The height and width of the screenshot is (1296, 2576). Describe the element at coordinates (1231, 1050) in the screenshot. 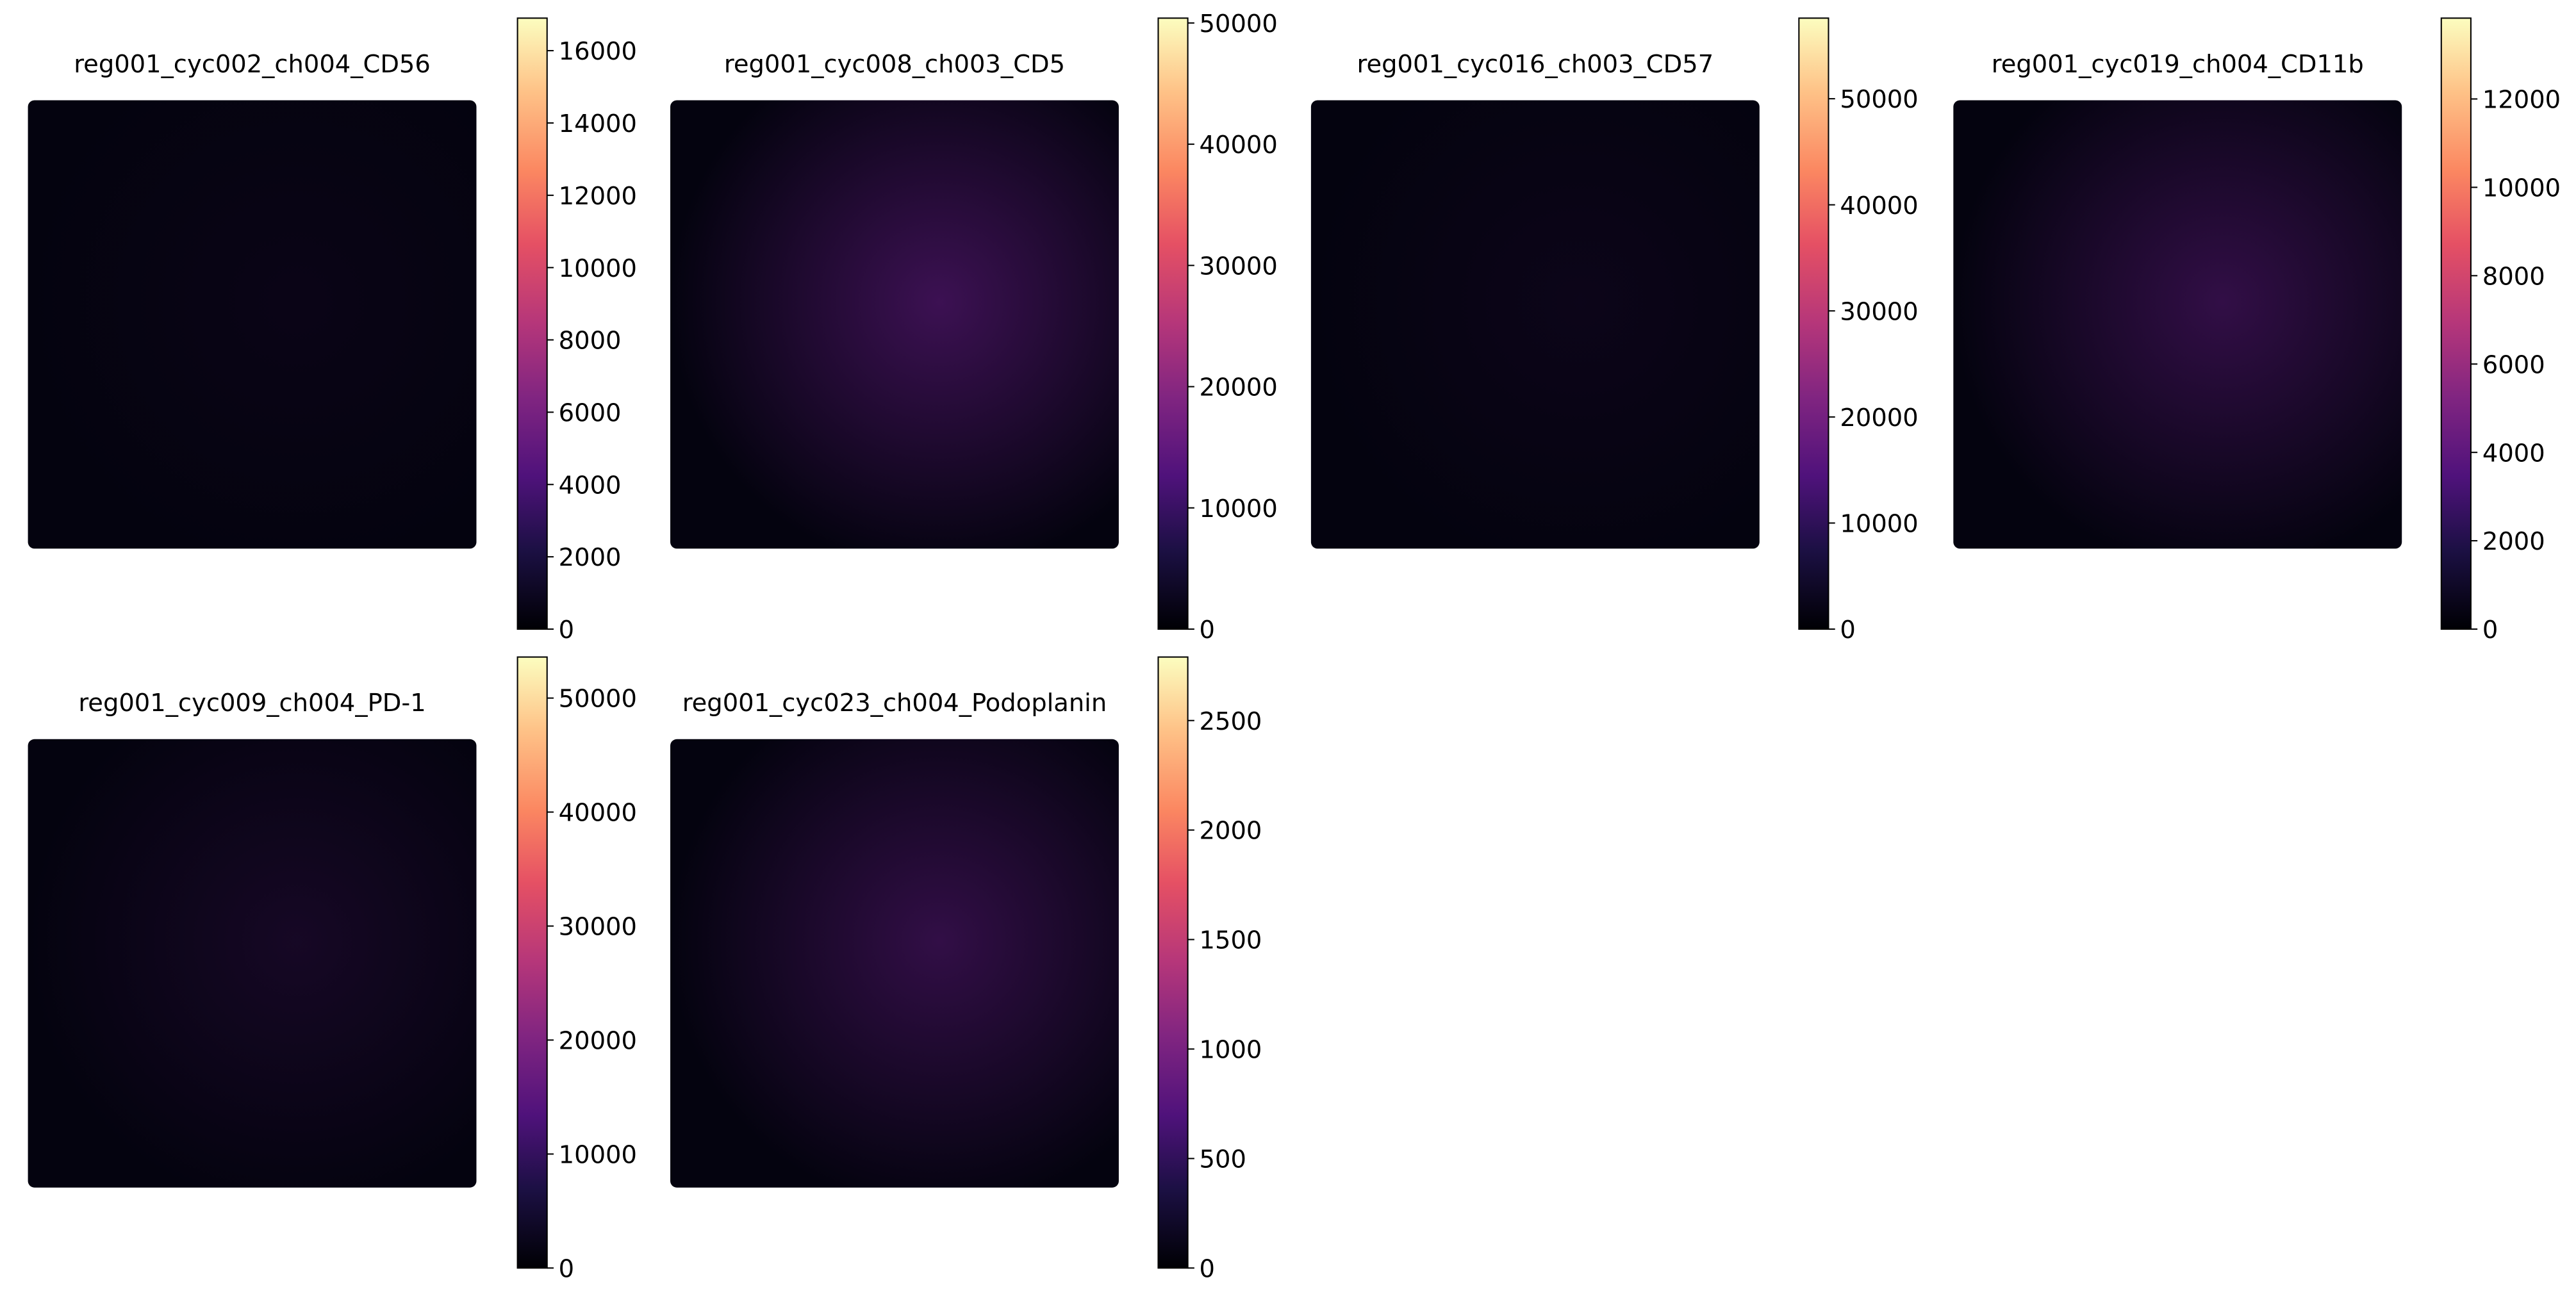

I see `colorbar-tick-label: 1000` at that location.